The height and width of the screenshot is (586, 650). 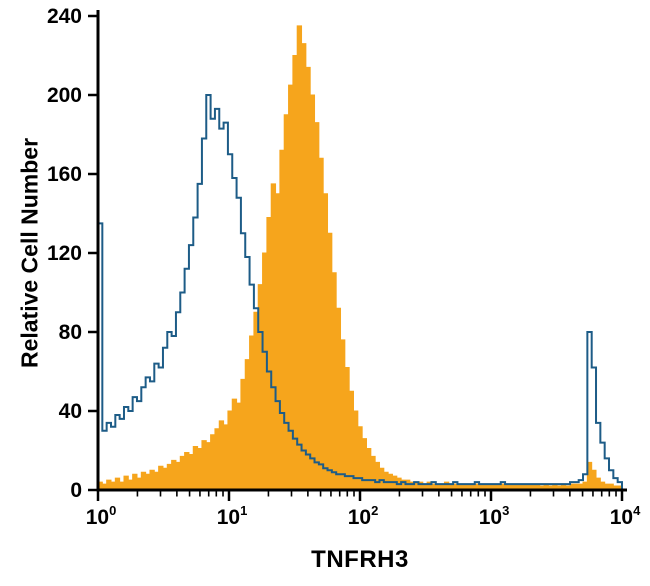 What do you see at coordinates (101, 516) in the screenshot?
I see `x-tick-label: 10⁰` at bounding box center [101, 516].